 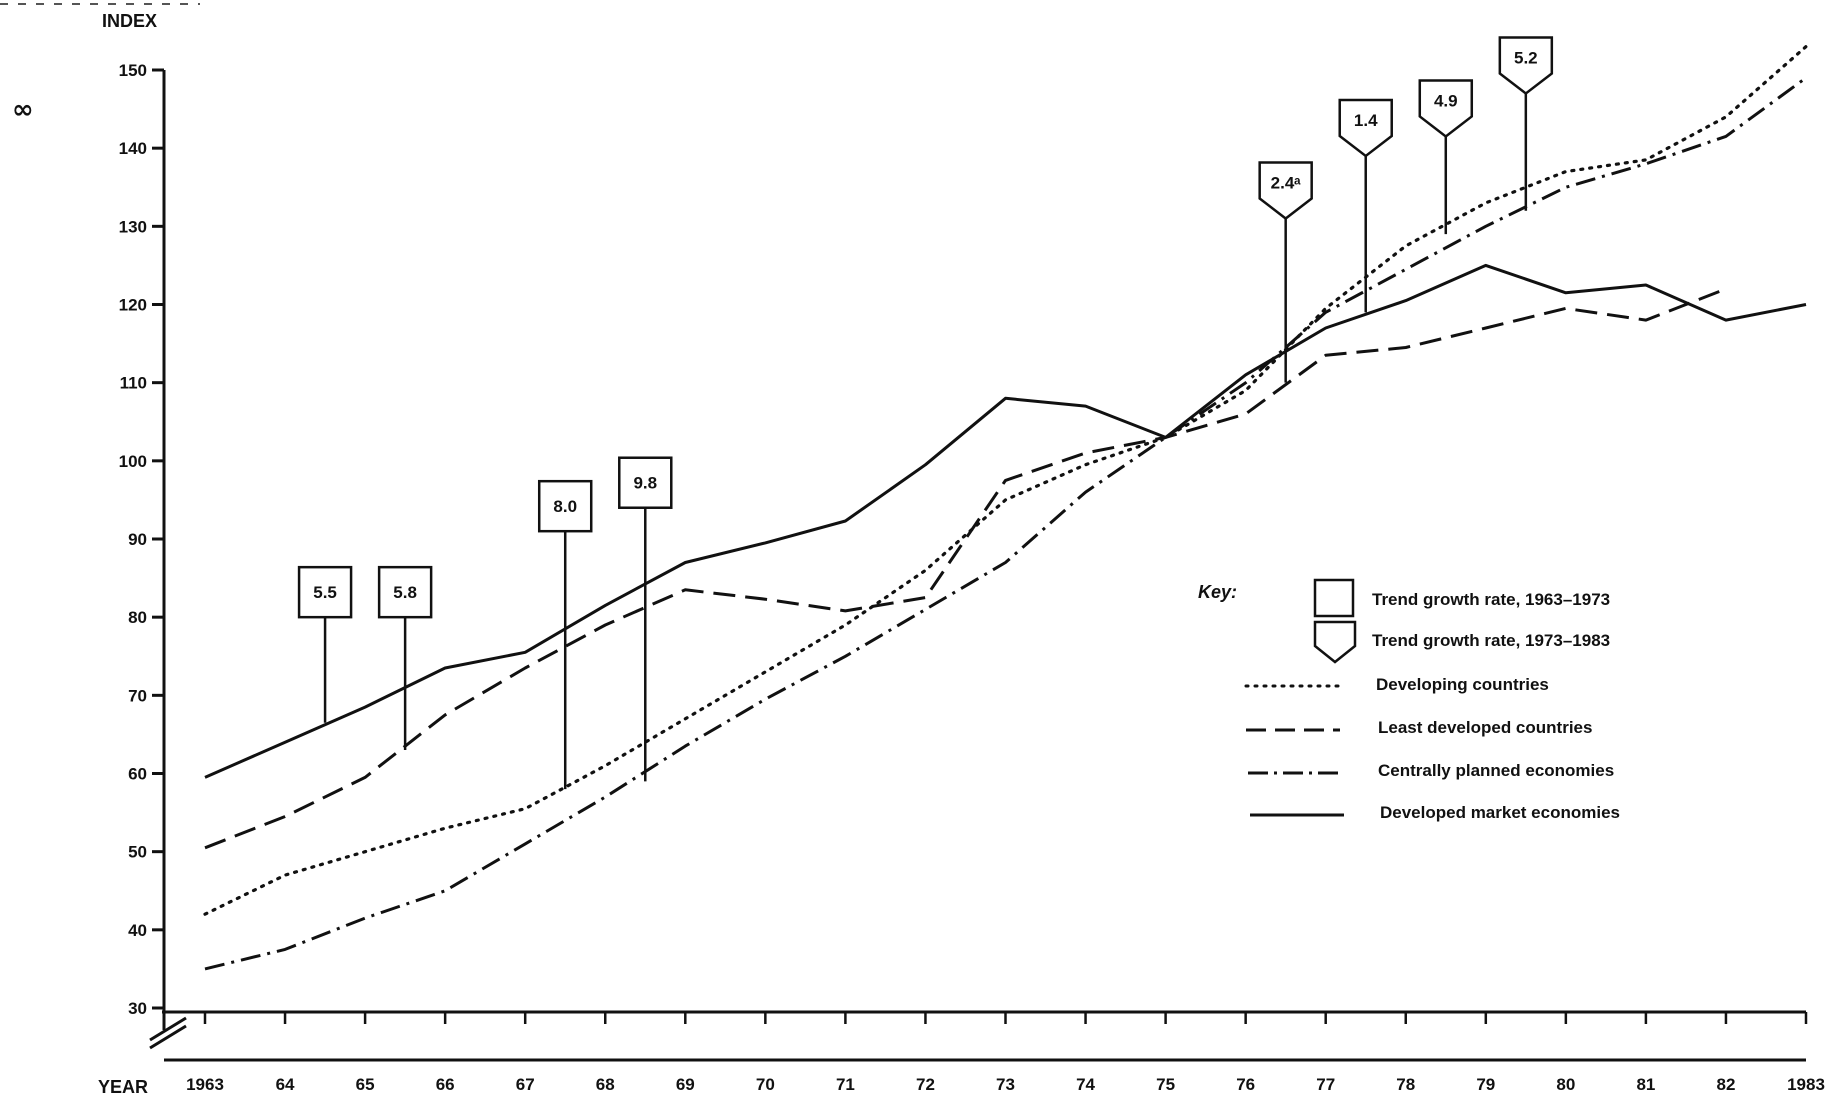 I want to click on y-tick-label: 140, so click(x=133, y=148).